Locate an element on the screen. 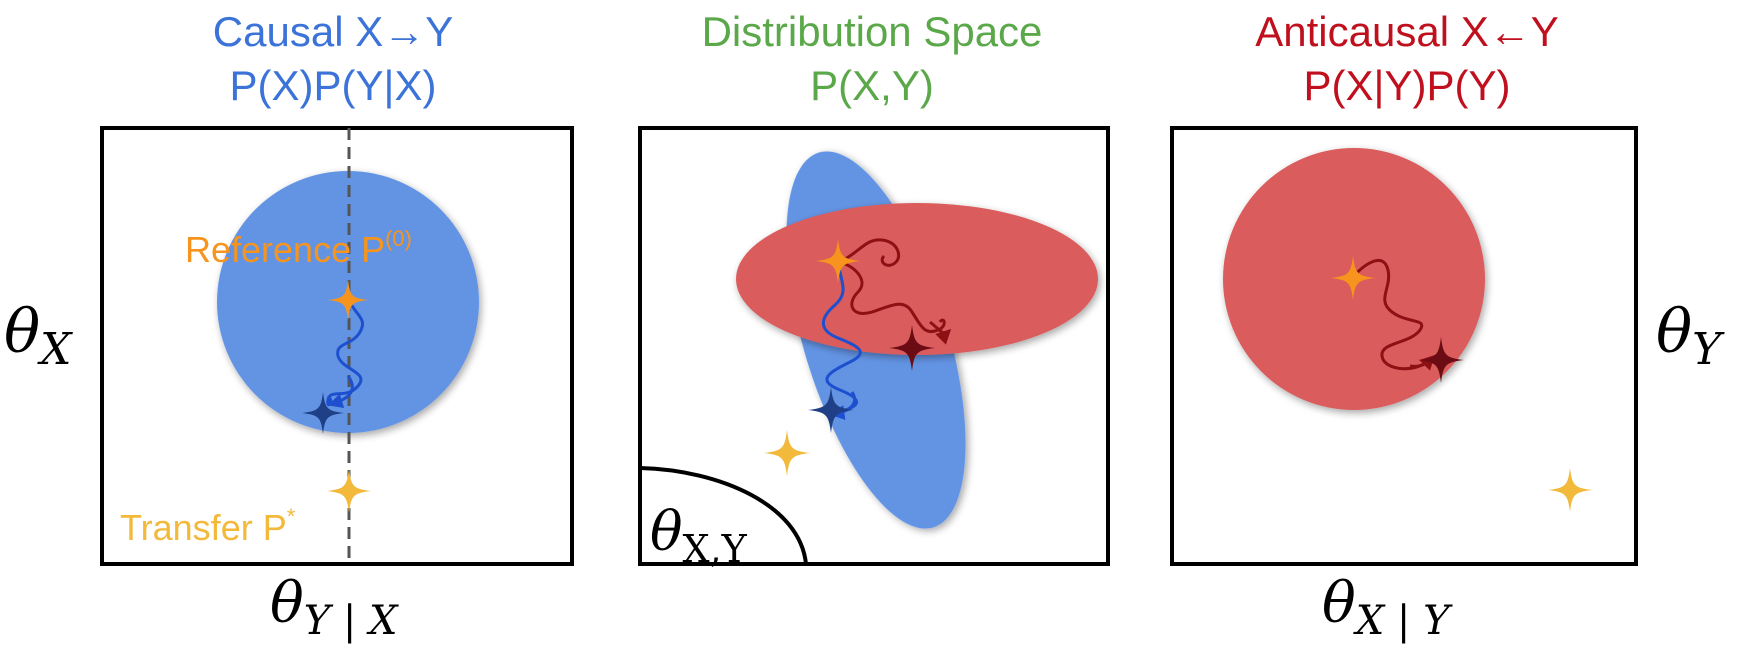 Image resolution: width=1748 pixels, height=648 pixels. anticausal-title: Anticausal X←Y is located at coordinates (1406, 31).